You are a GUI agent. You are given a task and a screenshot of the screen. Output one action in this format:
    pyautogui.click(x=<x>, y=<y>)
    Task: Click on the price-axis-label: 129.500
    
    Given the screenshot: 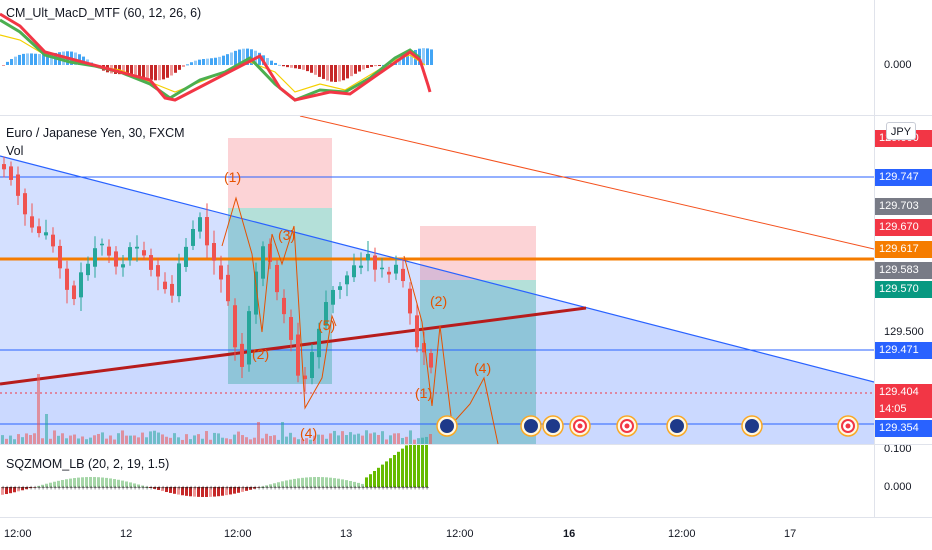 What is the action you would take?
    pyautogui.click(x=904, y=332)
    